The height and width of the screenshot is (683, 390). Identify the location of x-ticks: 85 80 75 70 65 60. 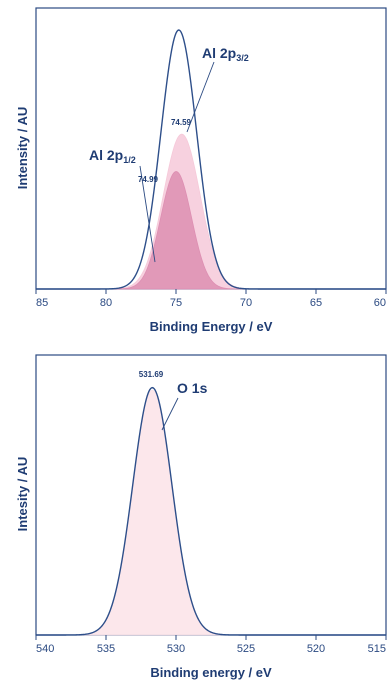
(211, 299).